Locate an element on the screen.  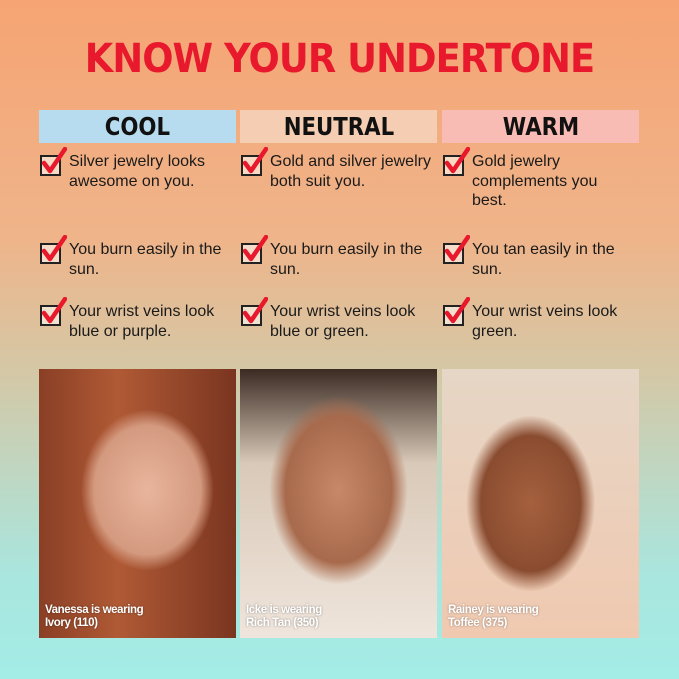
checklist-item: You tan easily in the sun. is located at coordinates (542, 257).